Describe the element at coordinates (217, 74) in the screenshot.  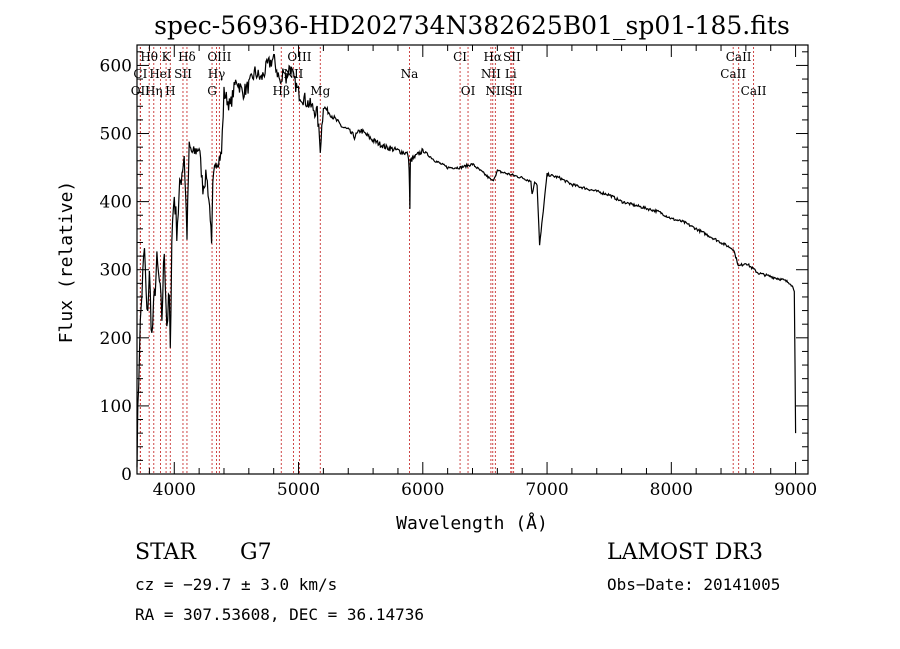
I see `line-marker-label: Hγ` at that location.